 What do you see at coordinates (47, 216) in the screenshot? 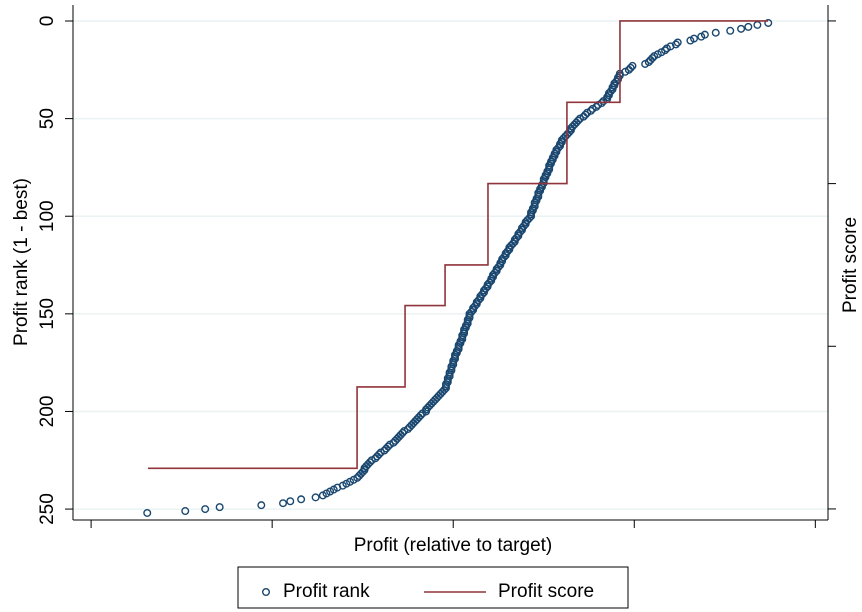
I see `y-tick-label: 100` at bounding box center [47, 216].